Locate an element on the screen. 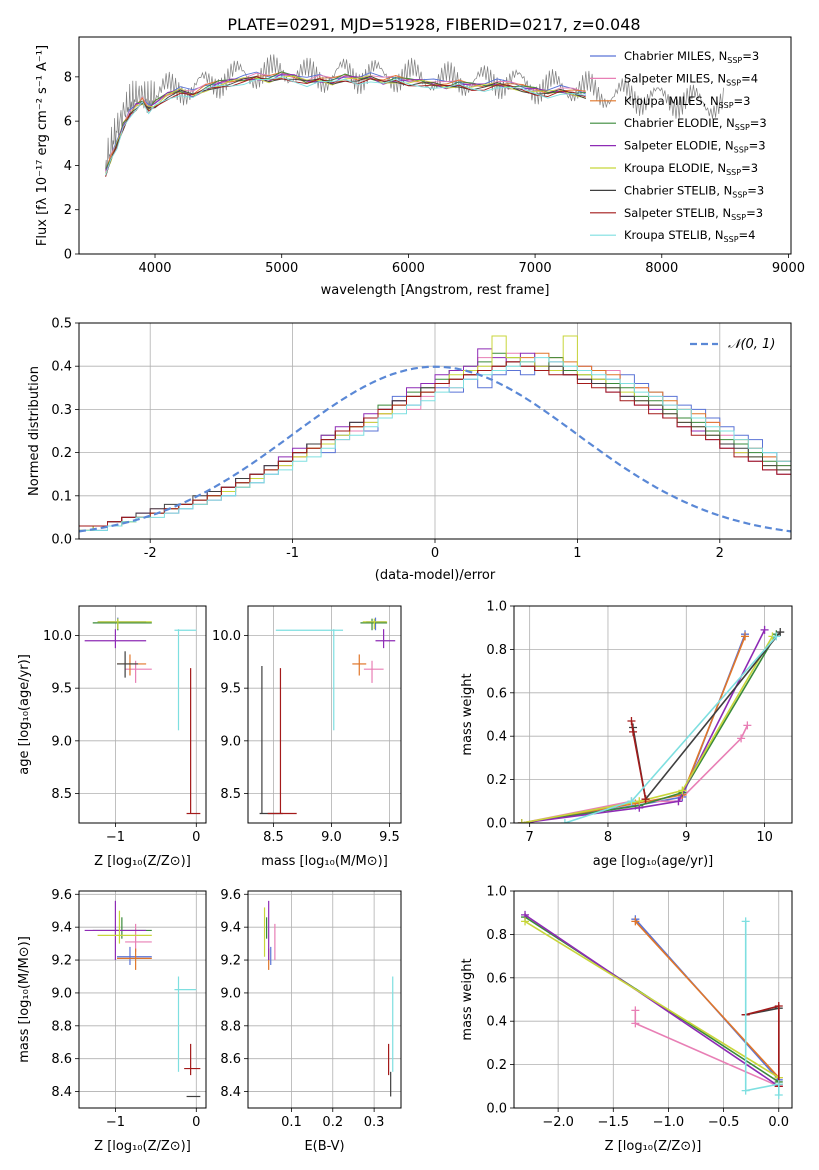 The width and height of the screenshot is (819, 1170). x-tick-label: 2 is located at coordinates (720, 553).